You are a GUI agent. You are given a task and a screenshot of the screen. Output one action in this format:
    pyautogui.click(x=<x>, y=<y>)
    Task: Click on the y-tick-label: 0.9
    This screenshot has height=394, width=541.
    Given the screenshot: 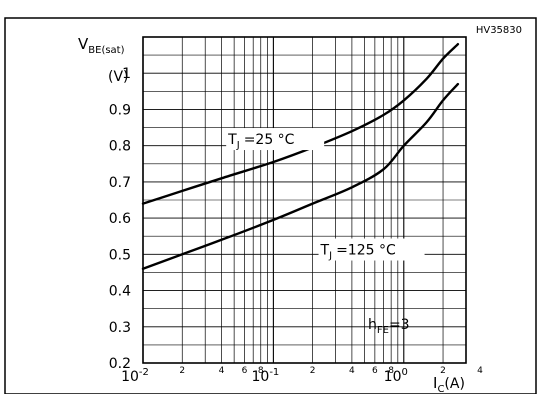 What is the action you would take?
    pyautogui.click(x=120, y=110)
    